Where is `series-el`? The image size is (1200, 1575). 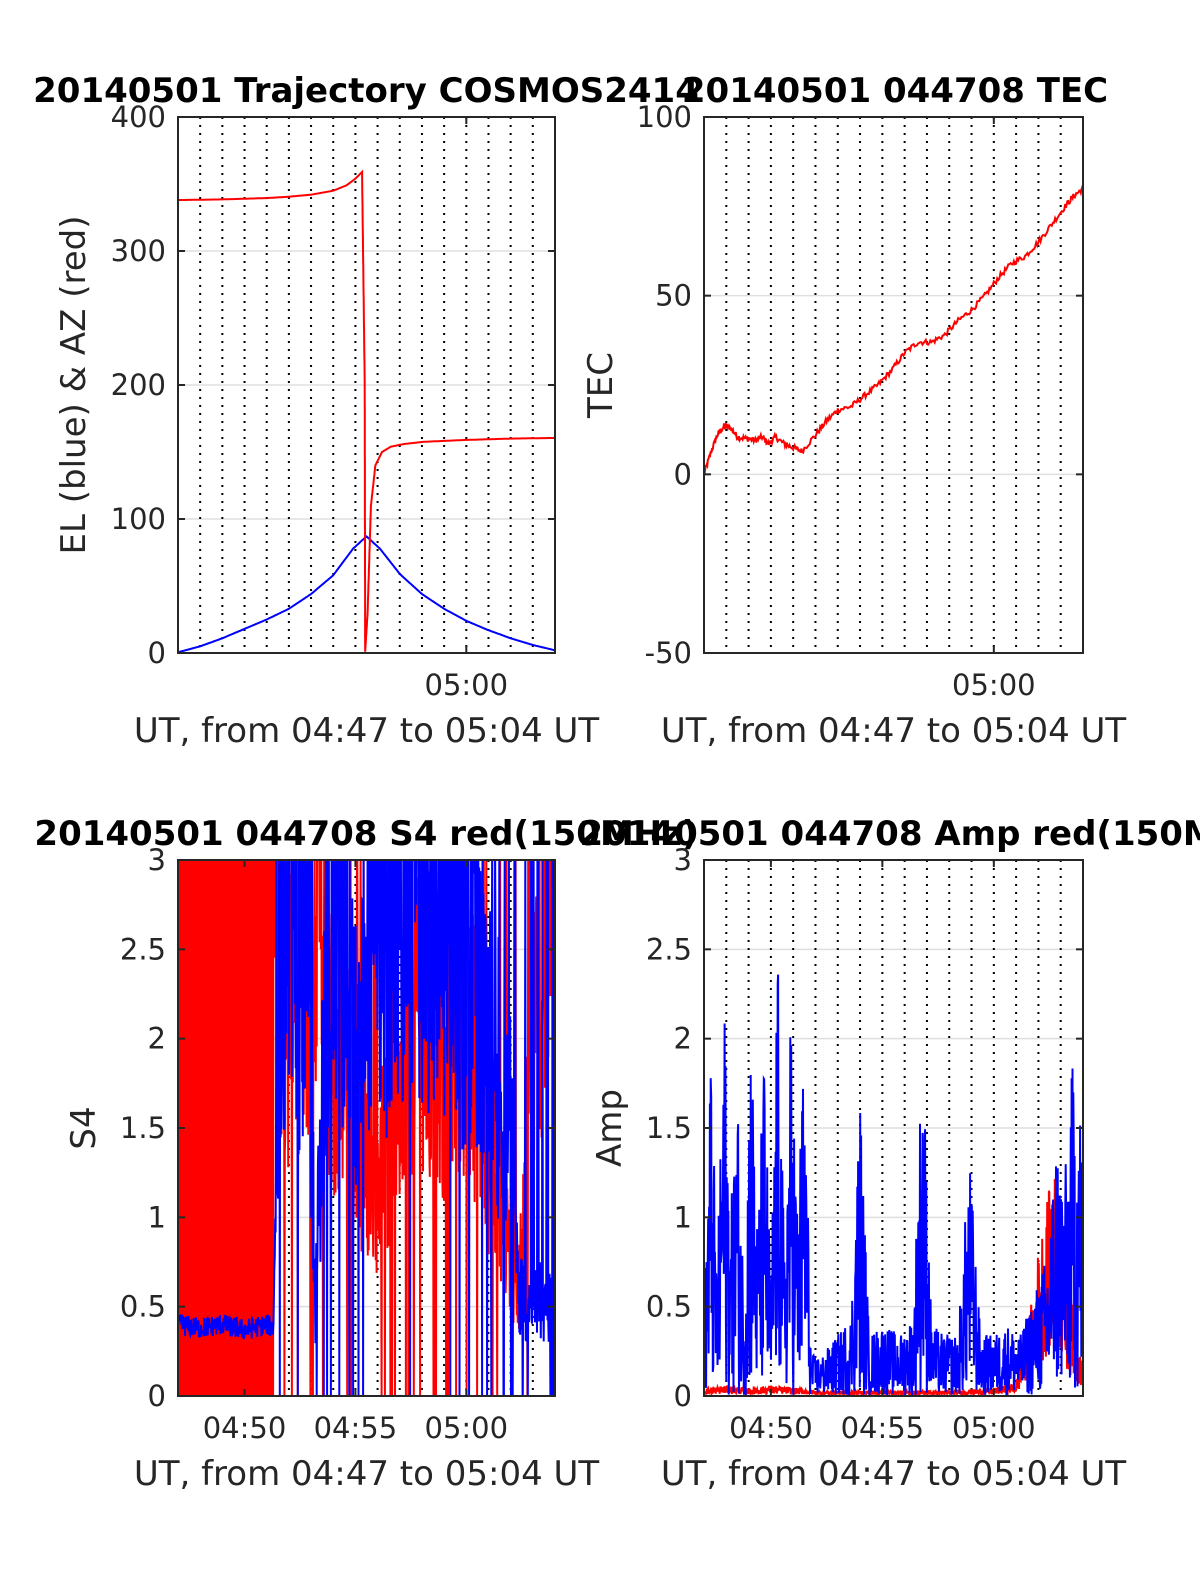
series-el is located at coordinates (366, 594).